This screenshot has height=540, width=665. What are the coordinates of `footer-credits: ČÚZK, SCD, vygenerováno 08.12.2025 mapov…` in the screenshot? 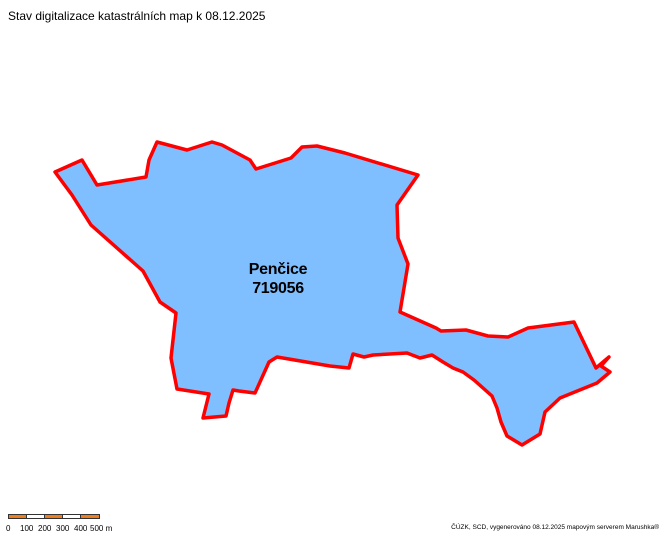 It's located at (555, 527).